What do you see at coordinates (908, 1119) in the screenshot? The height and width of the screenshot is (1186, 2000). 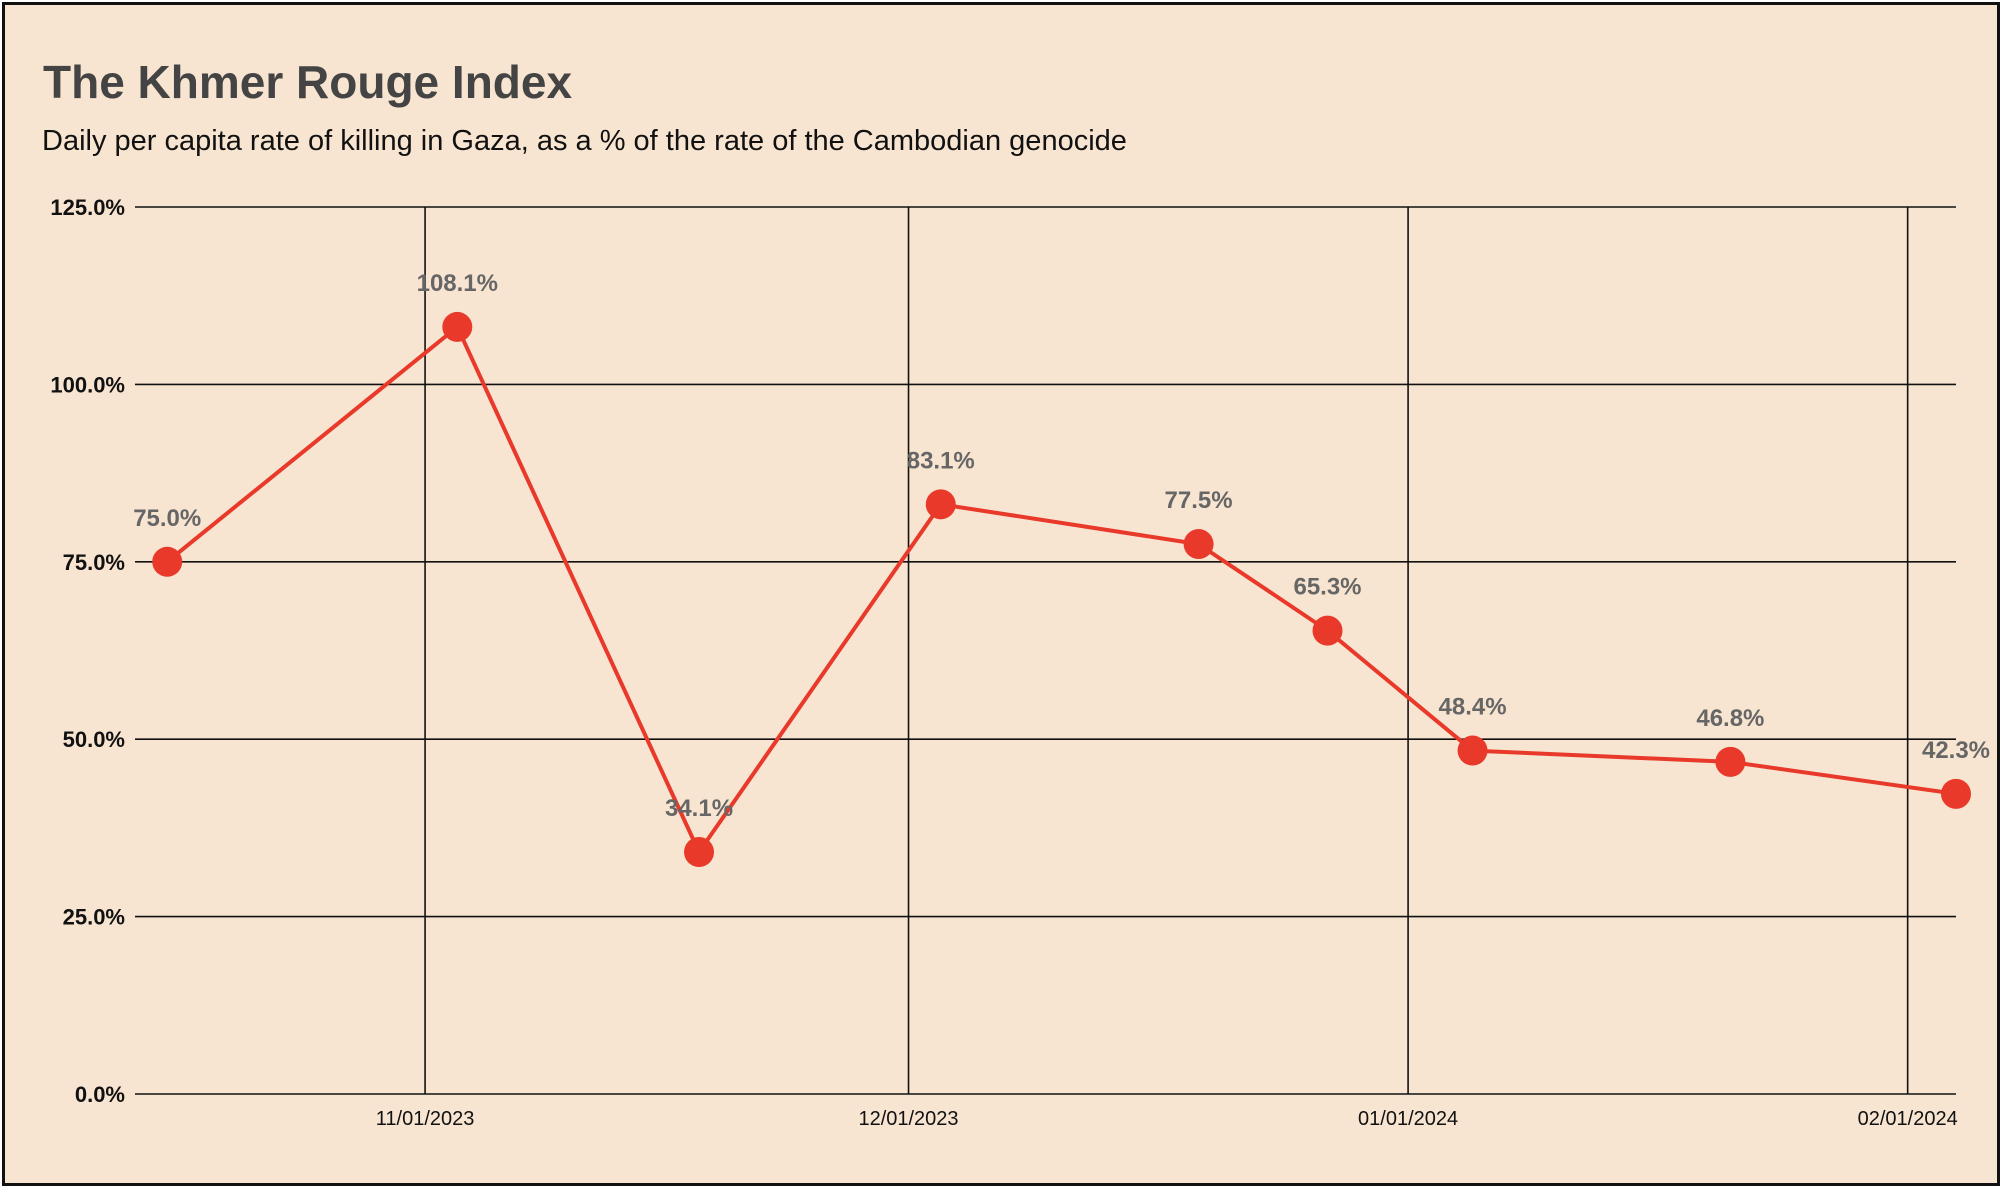 I see `x-tick-label: 12/01/2023` at bounding box center [908, 1119].